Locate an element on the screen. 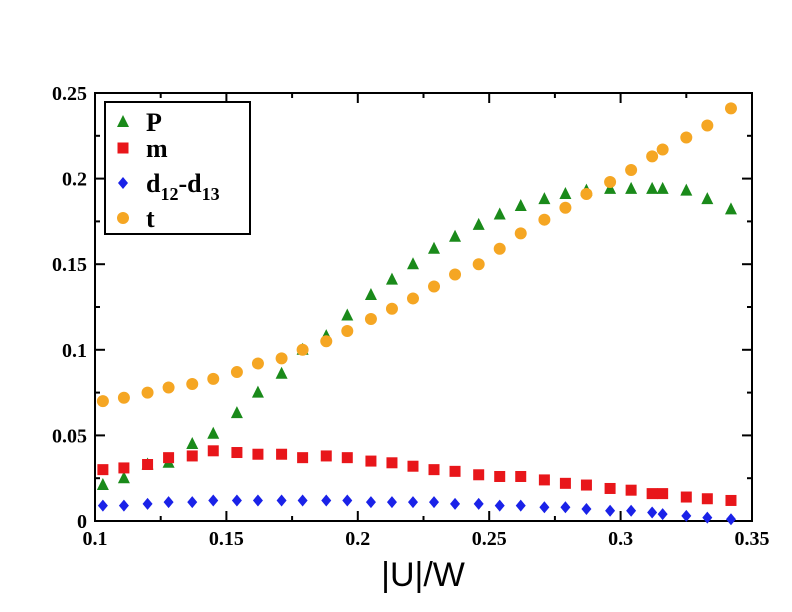  legend-label-m: m is located at coordinates (157, 148).